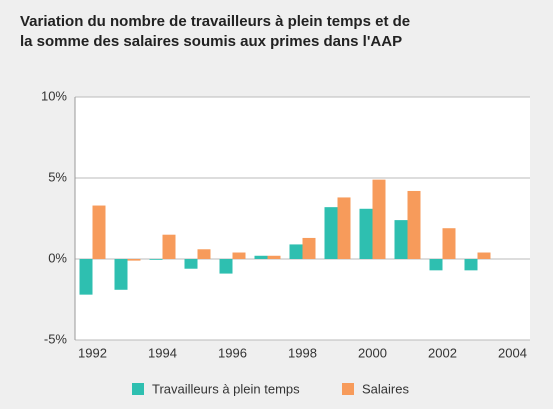 The image size is (553, 409). I want to click on y-tick-label: 5%, so click(57, 176).